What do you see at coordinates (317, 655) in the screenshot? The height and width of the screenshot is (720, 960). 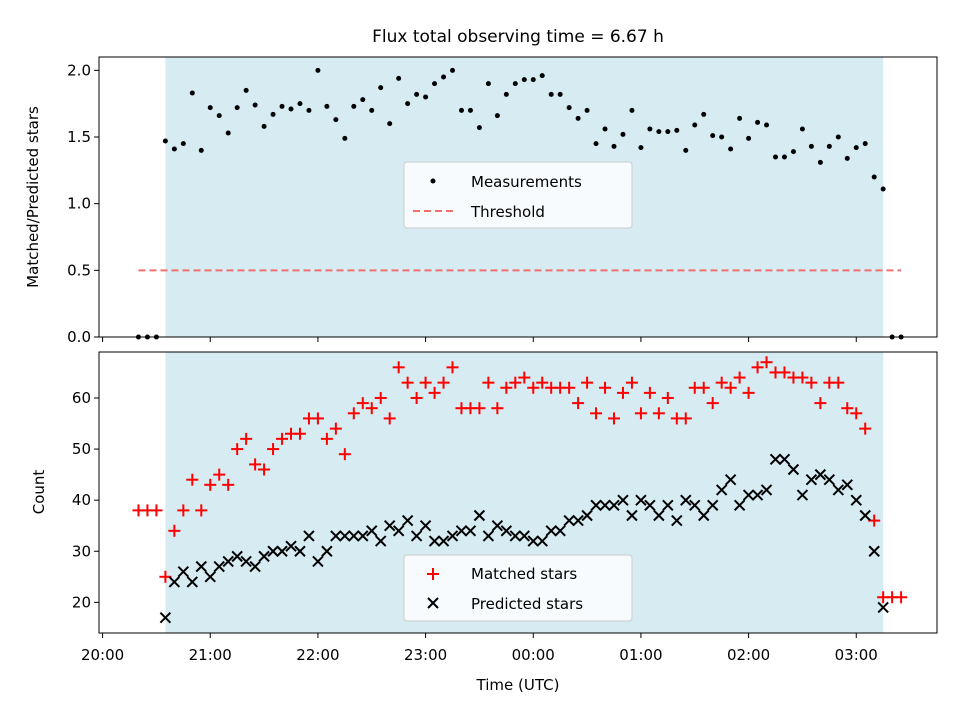 I see `x-tick-label: 22:00` at bounding box center [317, 655].